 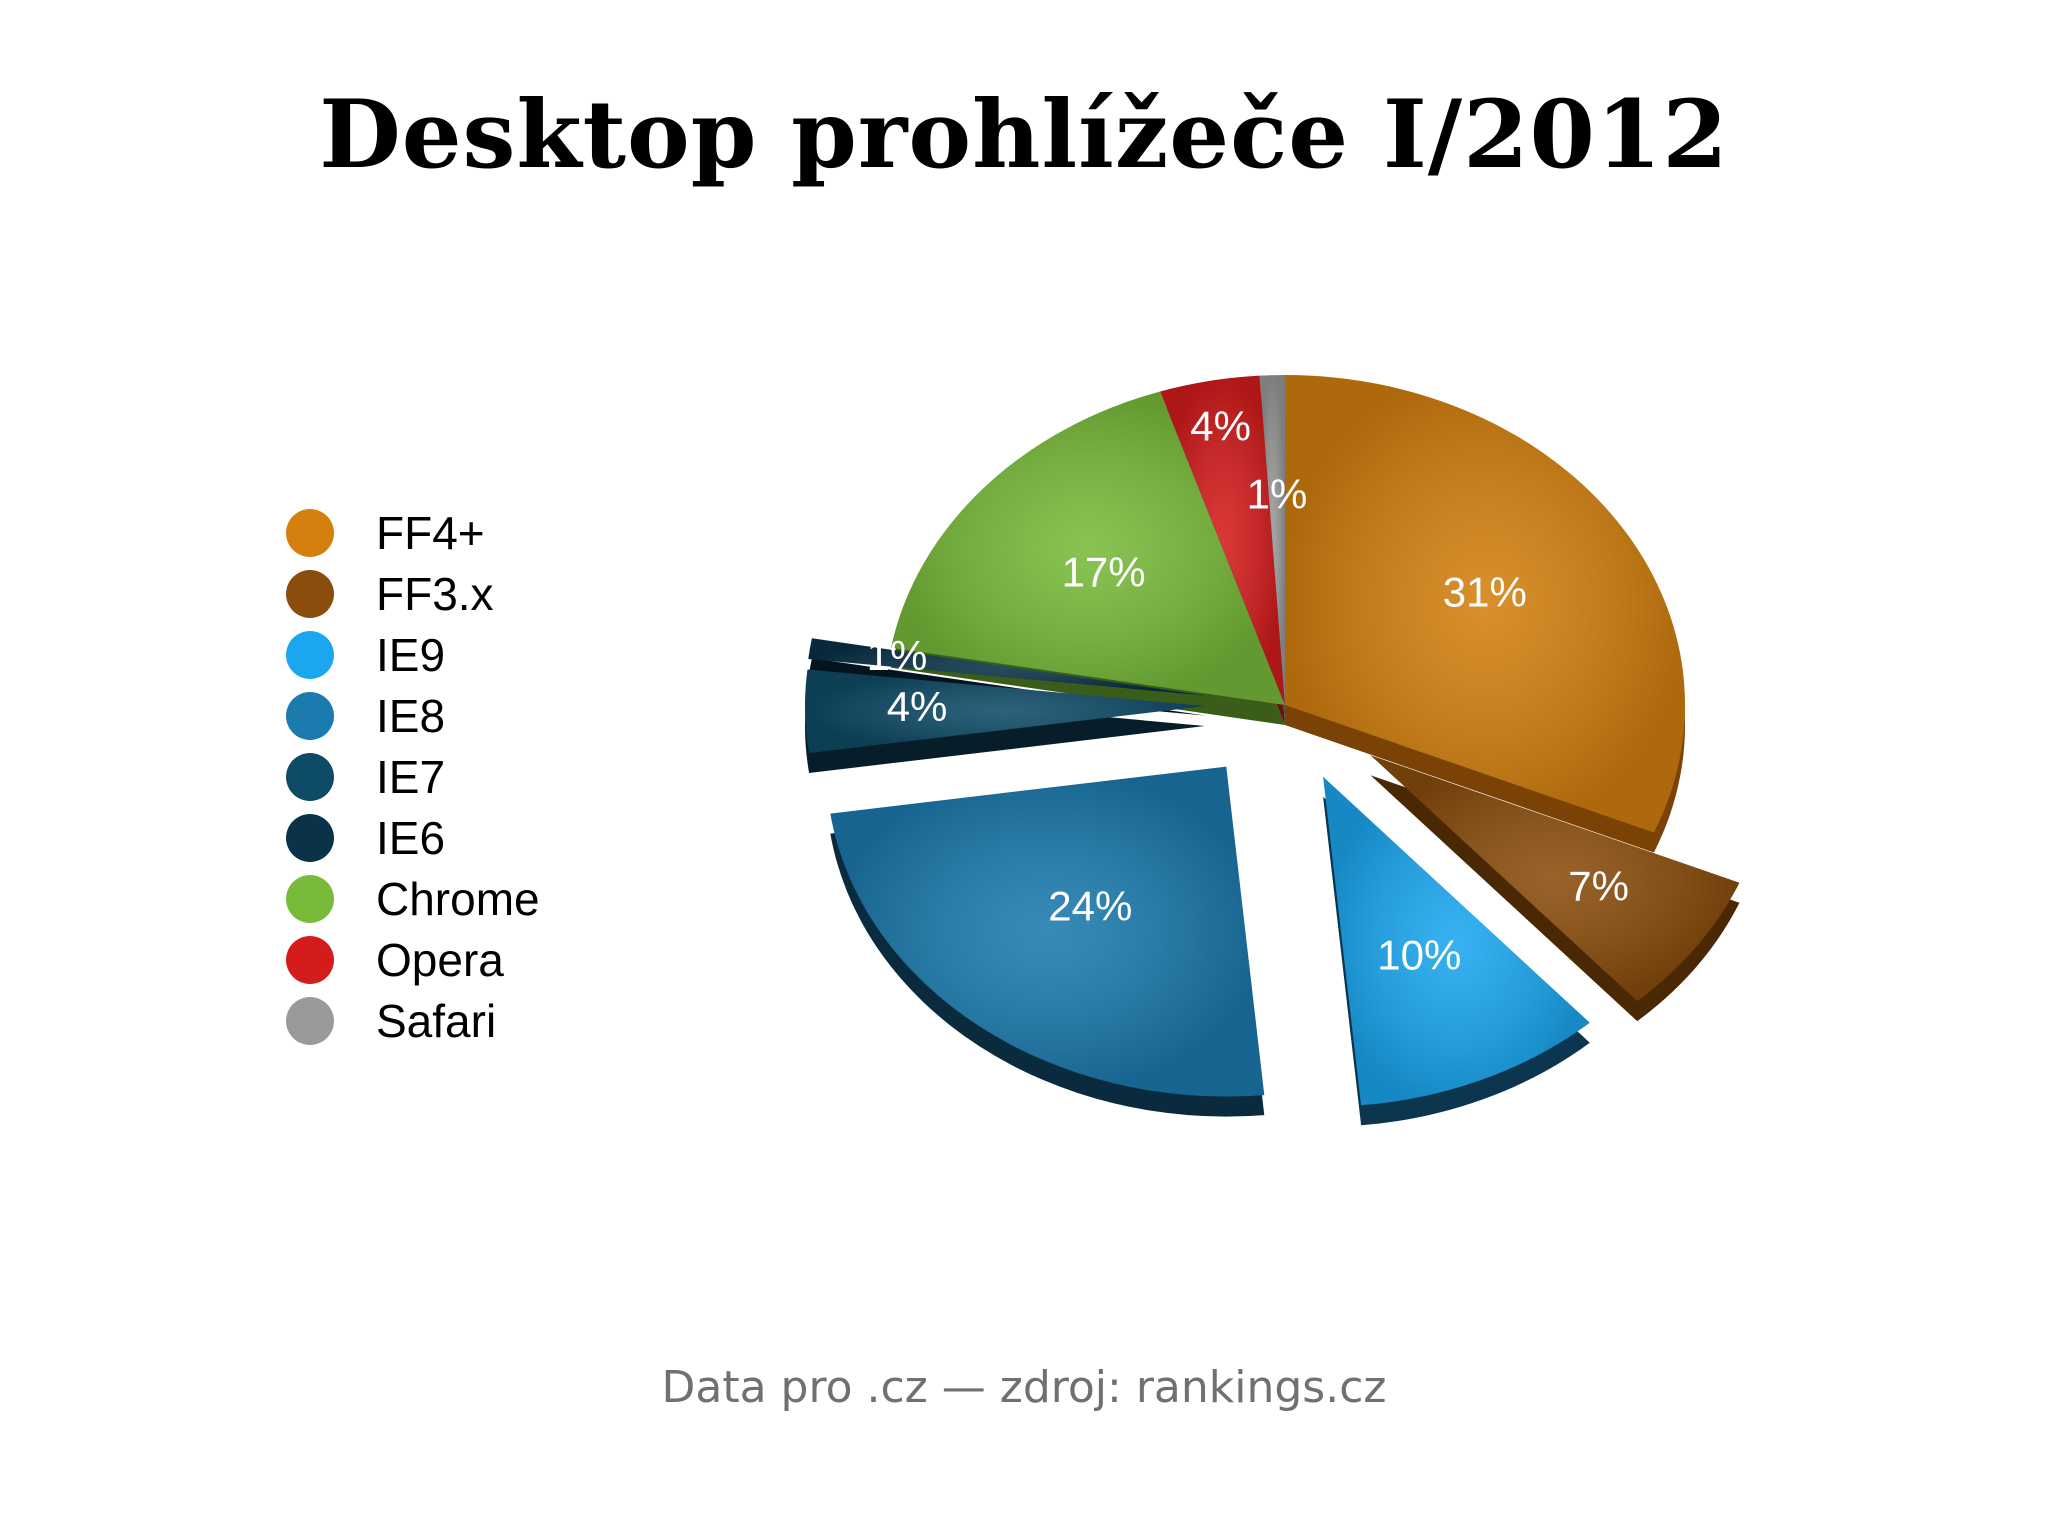 What do you see at coordinates (1598, 885) in the screenshot?
I see `slice-label: 7%` at bounding box center [1598, 885].